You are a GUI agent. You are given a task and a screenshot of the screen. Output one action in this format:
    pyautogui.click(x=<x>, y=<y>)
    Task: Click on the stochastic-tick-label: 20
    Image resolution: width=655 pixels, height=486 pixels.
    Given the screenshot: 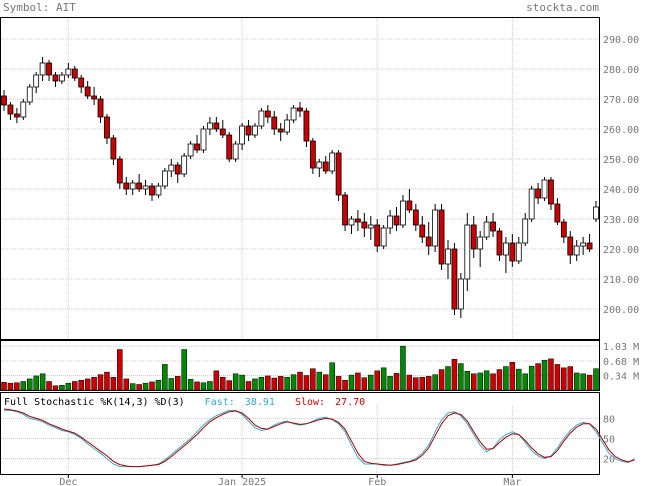 What is the action you would take?
    pyautogui.click(x=609, y=460)
    